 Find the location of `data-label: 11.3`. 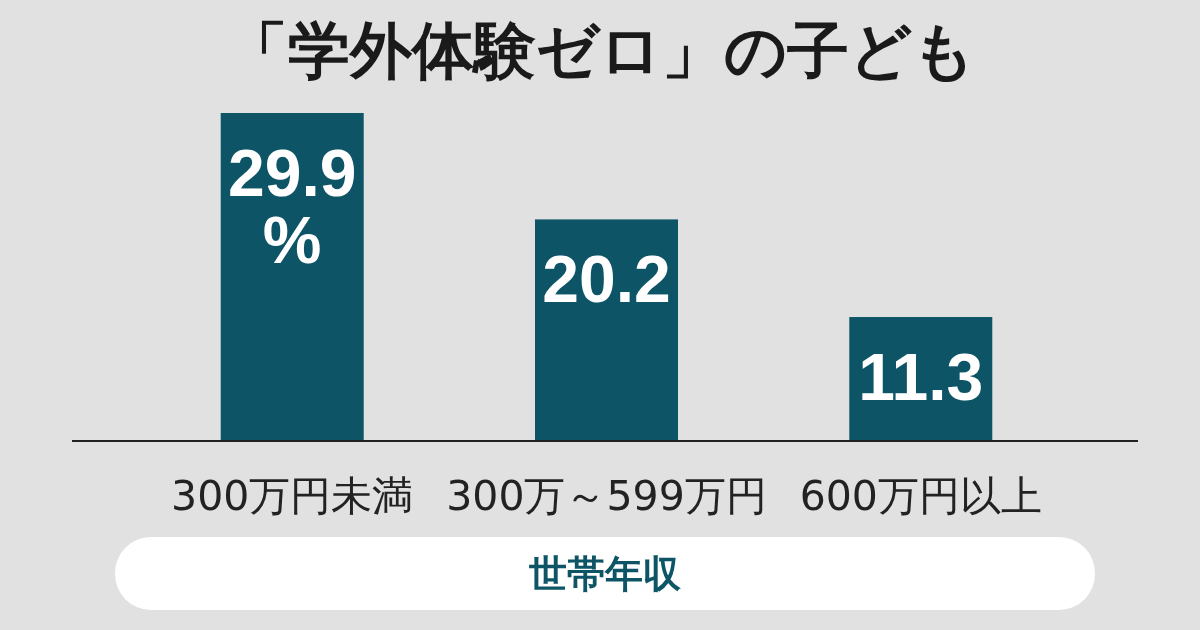

data-label: 11.3 is located at coordinates (921, 377).